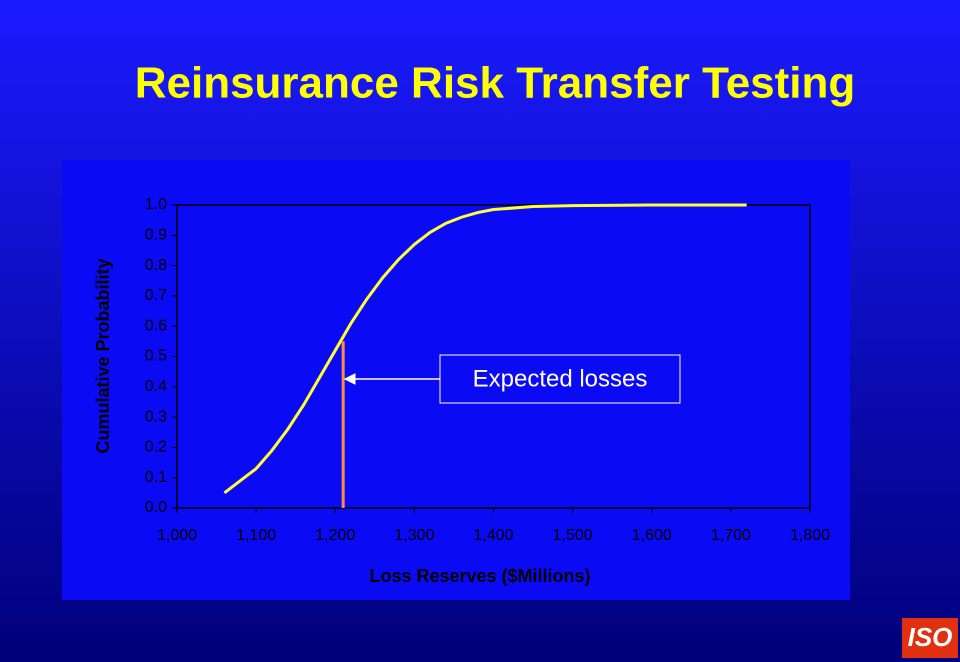  I want to click on y-tick-label: 0.2, so click(156, 447).